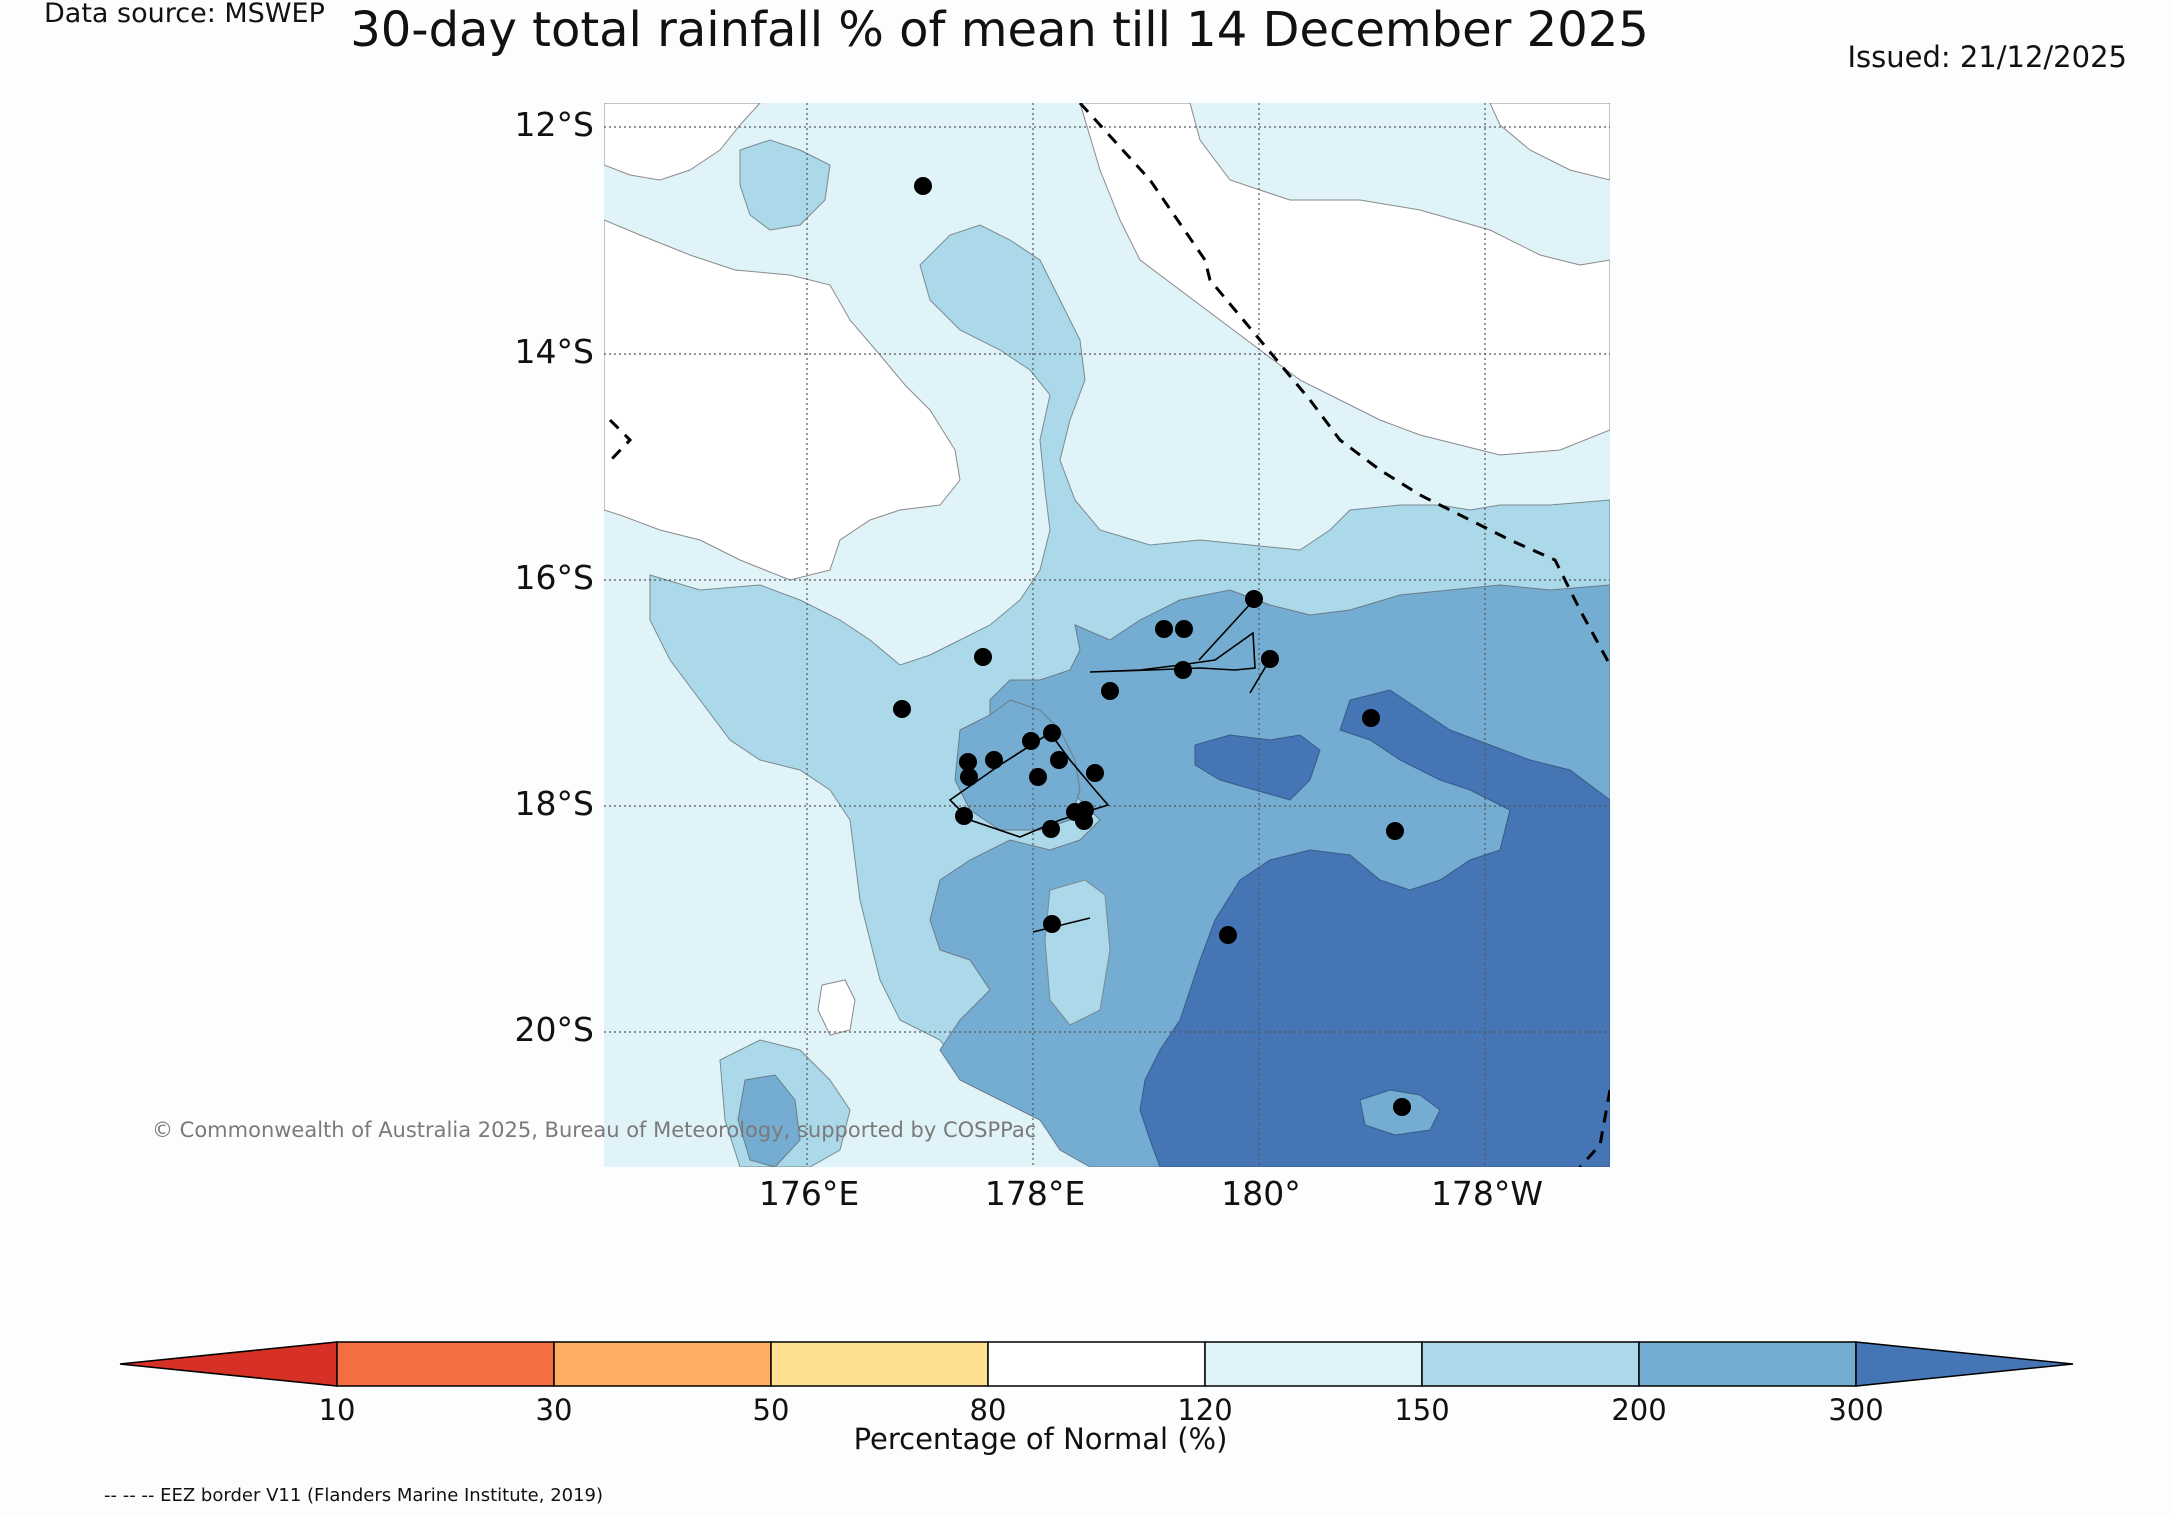  I want to click on colorbar-extend-low, so click(228, 1364).